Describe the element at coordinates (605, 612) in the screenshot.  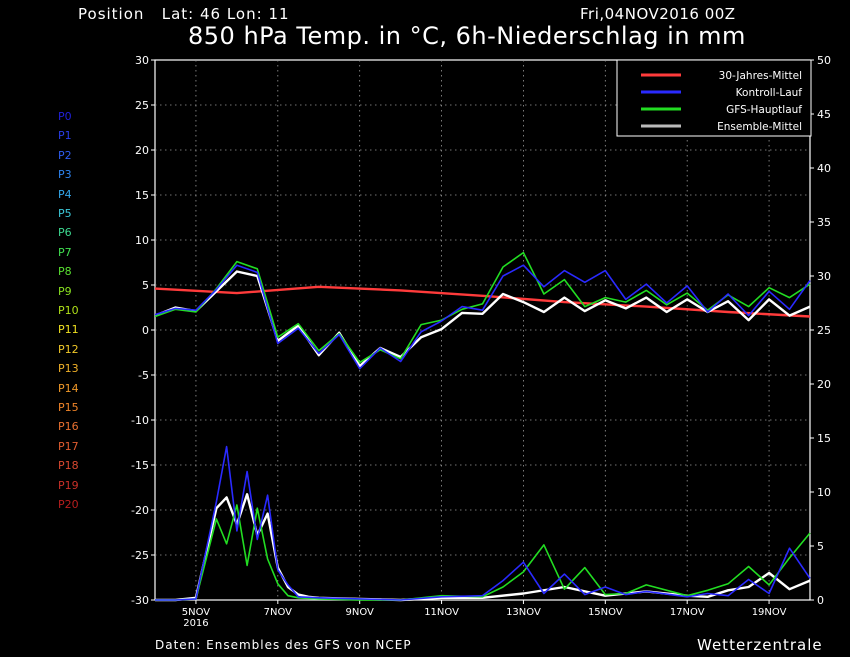
I see `x-tick-label: 15NOV` at that location.